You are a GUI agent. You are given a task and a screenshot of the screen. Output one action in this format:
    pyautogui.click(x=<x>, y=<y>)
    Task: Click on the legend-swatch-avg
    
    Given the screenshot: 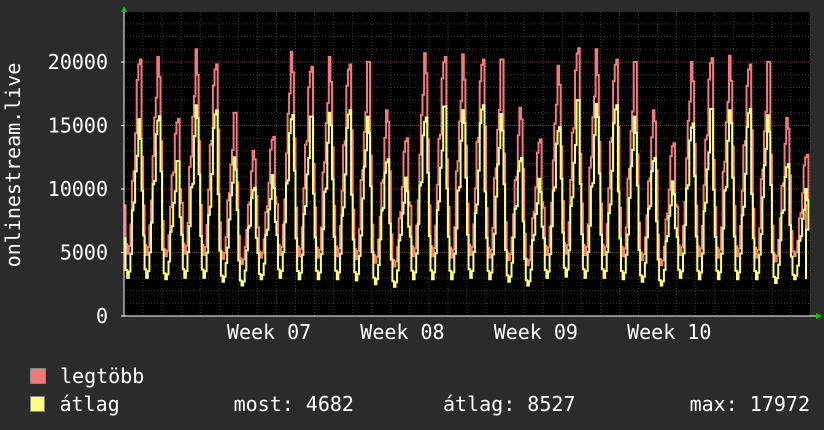 What is the action you would take?
    pyautogui.click(x=38, y=404)
    